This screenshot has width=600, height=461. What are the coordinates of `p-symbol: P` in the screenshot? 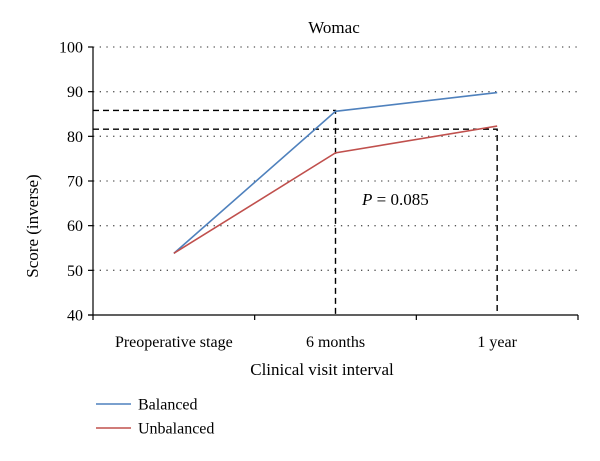 It's located at (366, 199).